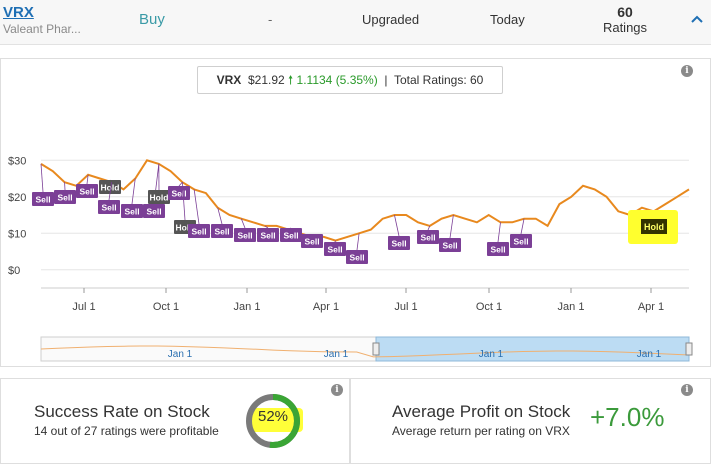 Image resolution: width=711 pixels, height=464 pixels. I want to click on latest-hold-badge: Hold, so click(654, 226).